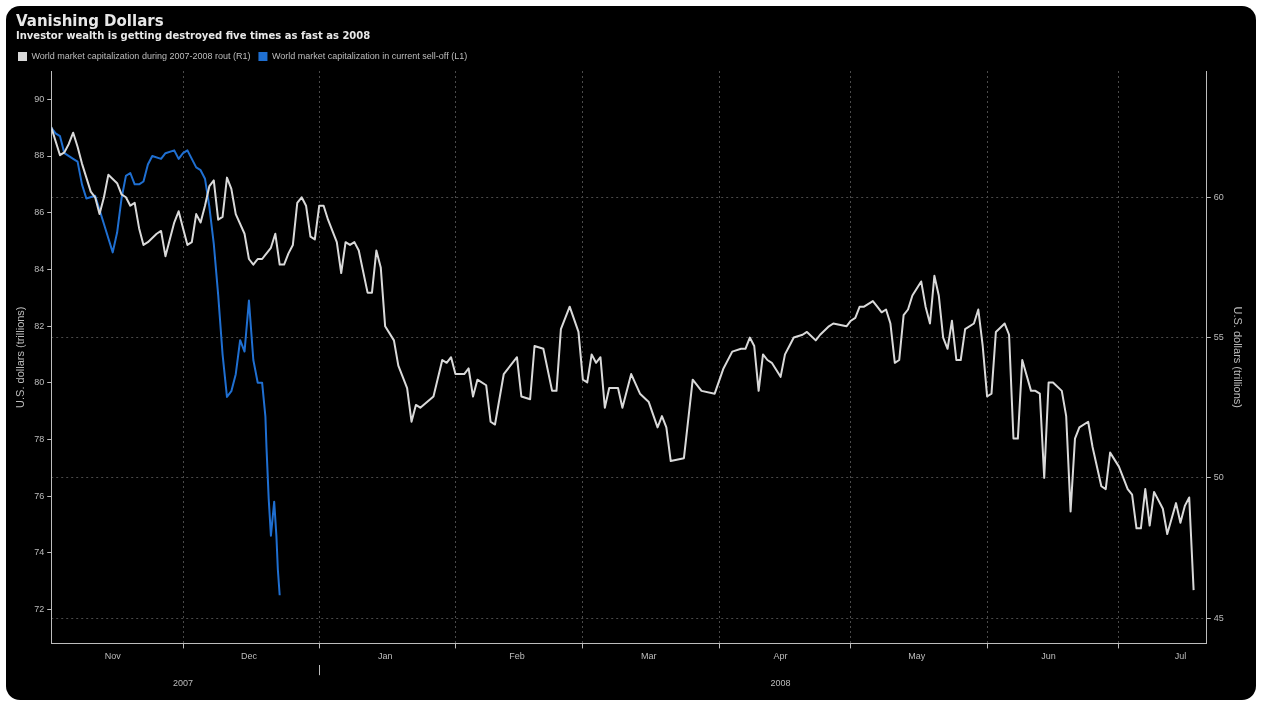 The image size is (1262, 706). What do you see at coordinates (1238, 357) in the screenshot?
I see `y2-axis-title: U.S. dollars (trillions)` at bounding box center [1238, 357].